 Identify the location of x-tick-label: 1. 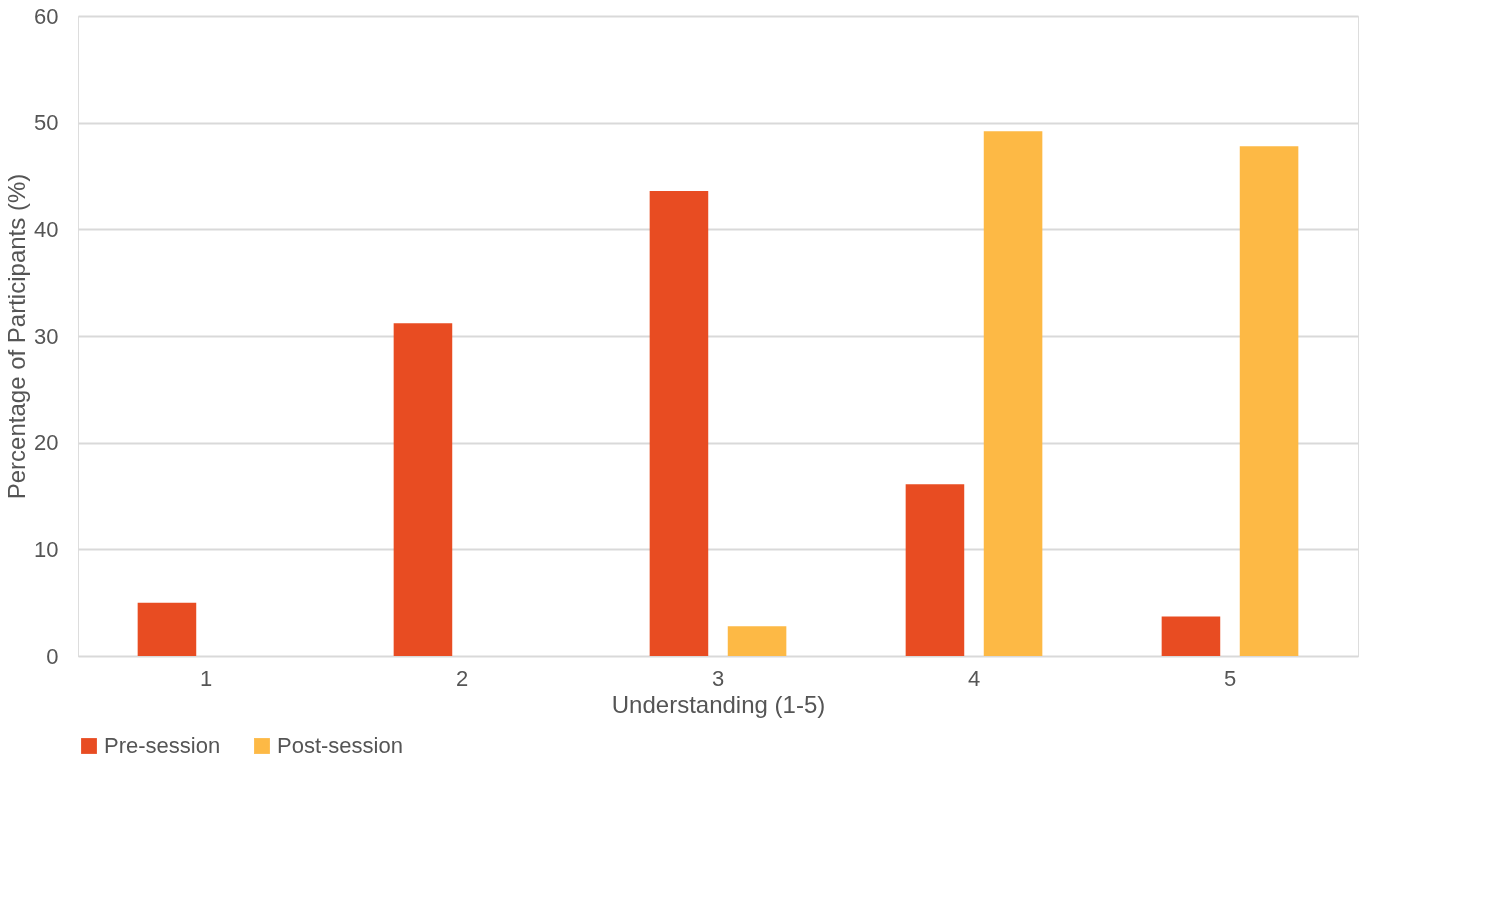
(206, 678).